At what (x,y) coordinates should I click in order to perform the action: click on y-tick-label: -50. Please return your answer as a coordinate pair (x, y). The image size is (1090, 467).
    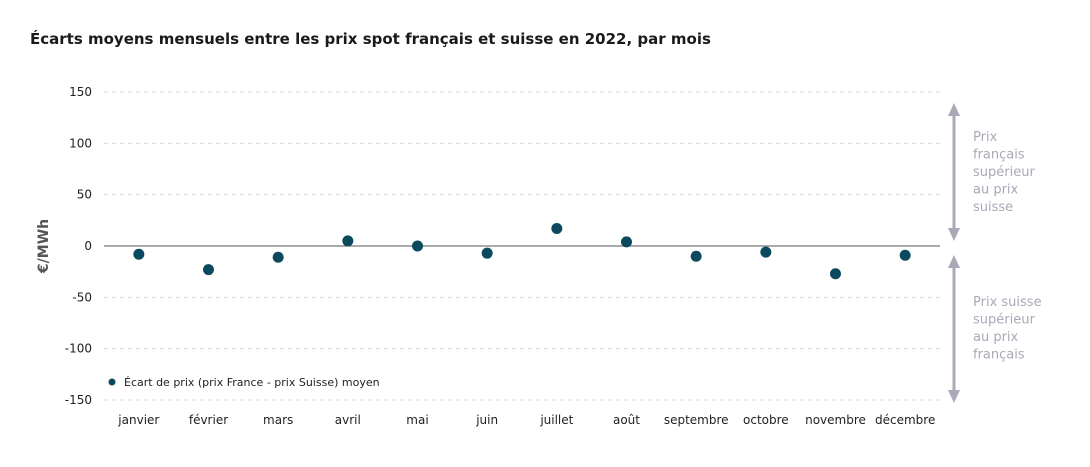
    Looking at the image, I should click on (82, 297).